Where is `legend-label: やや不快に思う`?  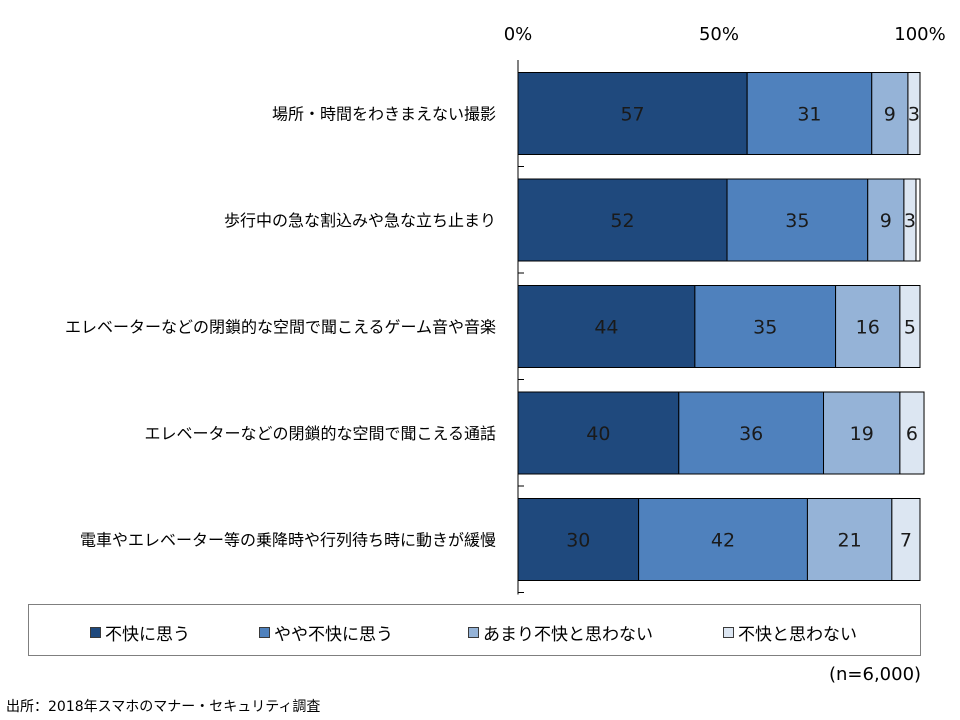 legend-label: やや不快に思う is located at coordinates (333, 634).